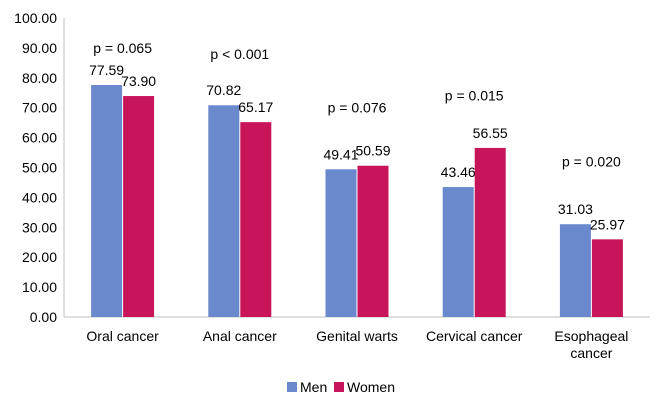 This screenshot has height=397, width=662. I want to click on p-value-label: p = 0.076, so click(357, 108).